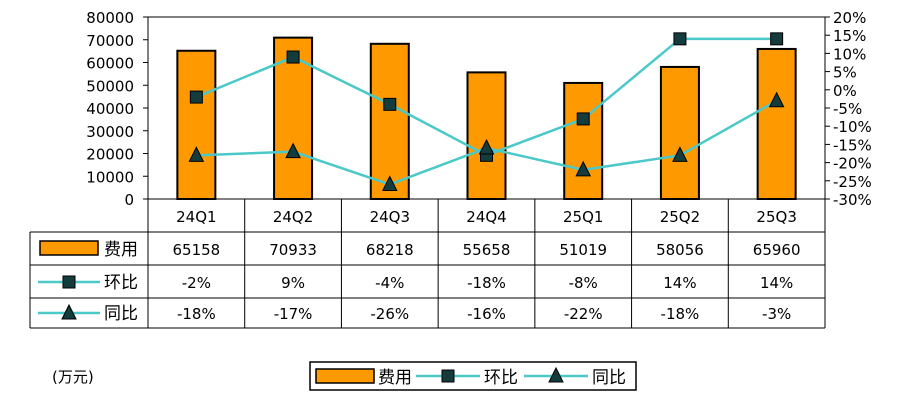 The height and width of the screenshot is (410, 900). What do you see at coordinates (777, 250) in the screenshot?
I see `table-cell: 65960` at bounding box center [777, 250].